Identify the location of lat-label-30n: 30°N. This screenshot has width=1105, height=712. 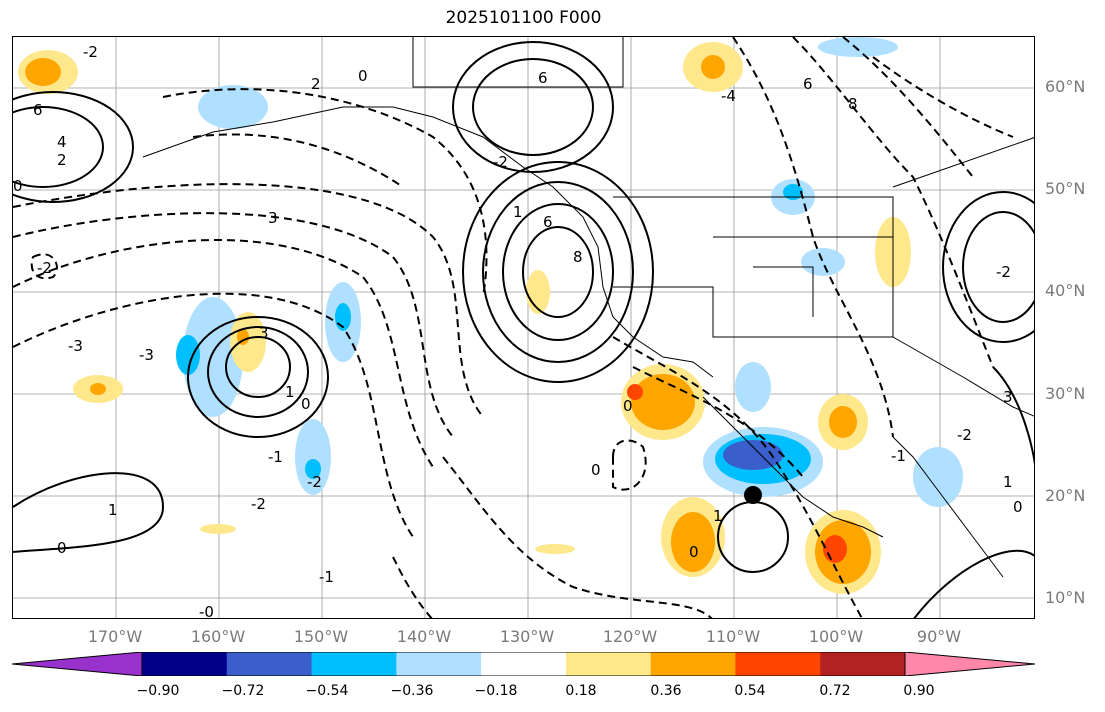
(1065, 393).